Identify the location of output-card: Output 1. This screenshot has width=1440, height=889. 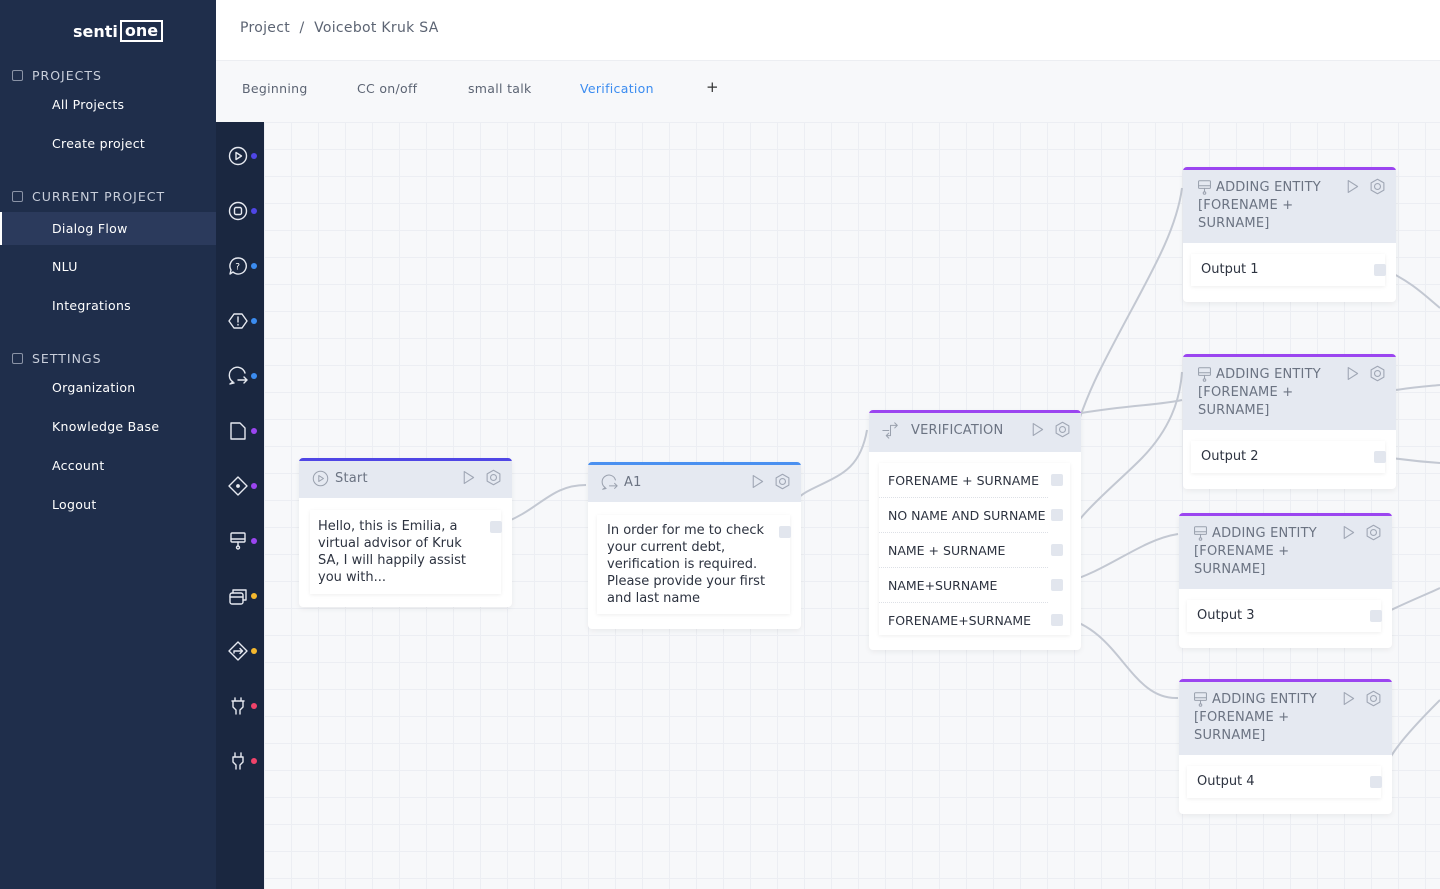
(1288, 270).